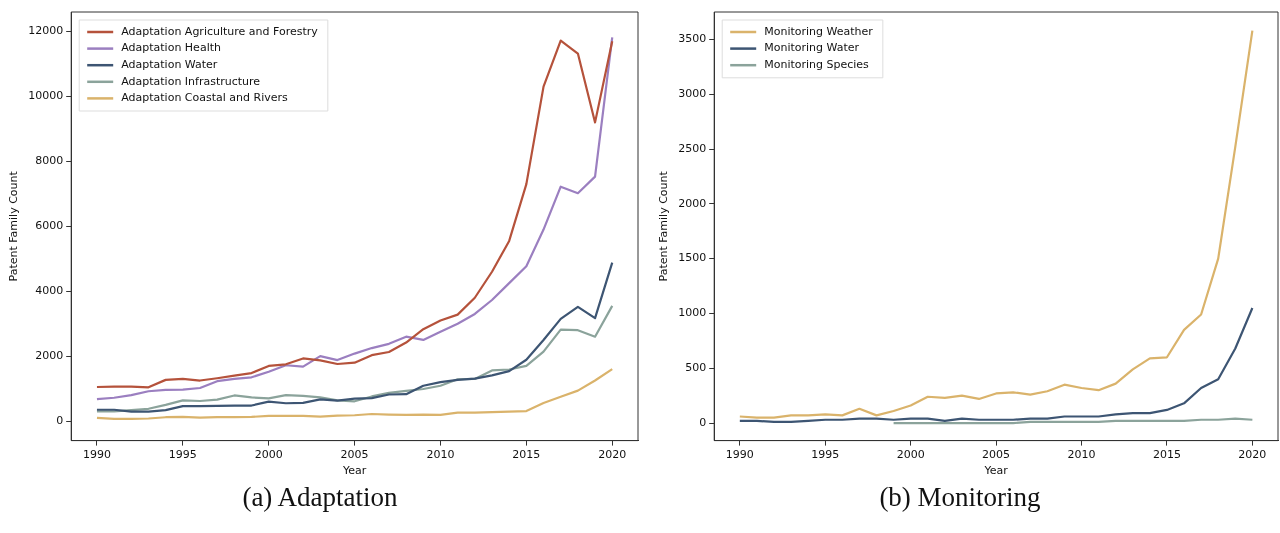 Image resolution: width=1280 pixels, height=533 pixels. Describe the element at coordinates (49, 161) in the screenshot. I see `y-tick-label: 8000` at that location.